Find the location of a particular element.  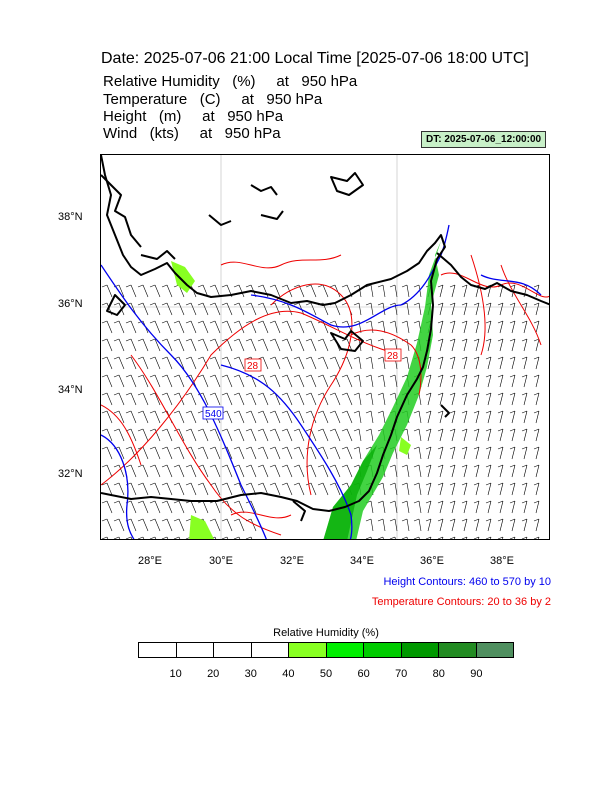

dt-badge: DT: 2025-07-06_12:00:00 is located at coordinates (484, 139).